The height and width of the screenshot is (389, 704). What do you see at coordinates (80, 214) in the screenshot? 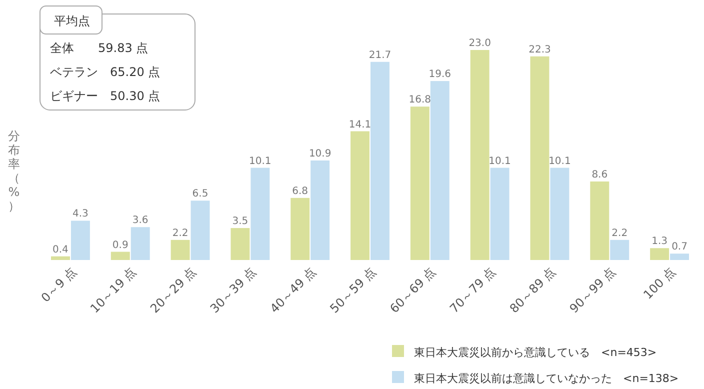
I see `data-label: 4.3` at bounding box center [80, 214].